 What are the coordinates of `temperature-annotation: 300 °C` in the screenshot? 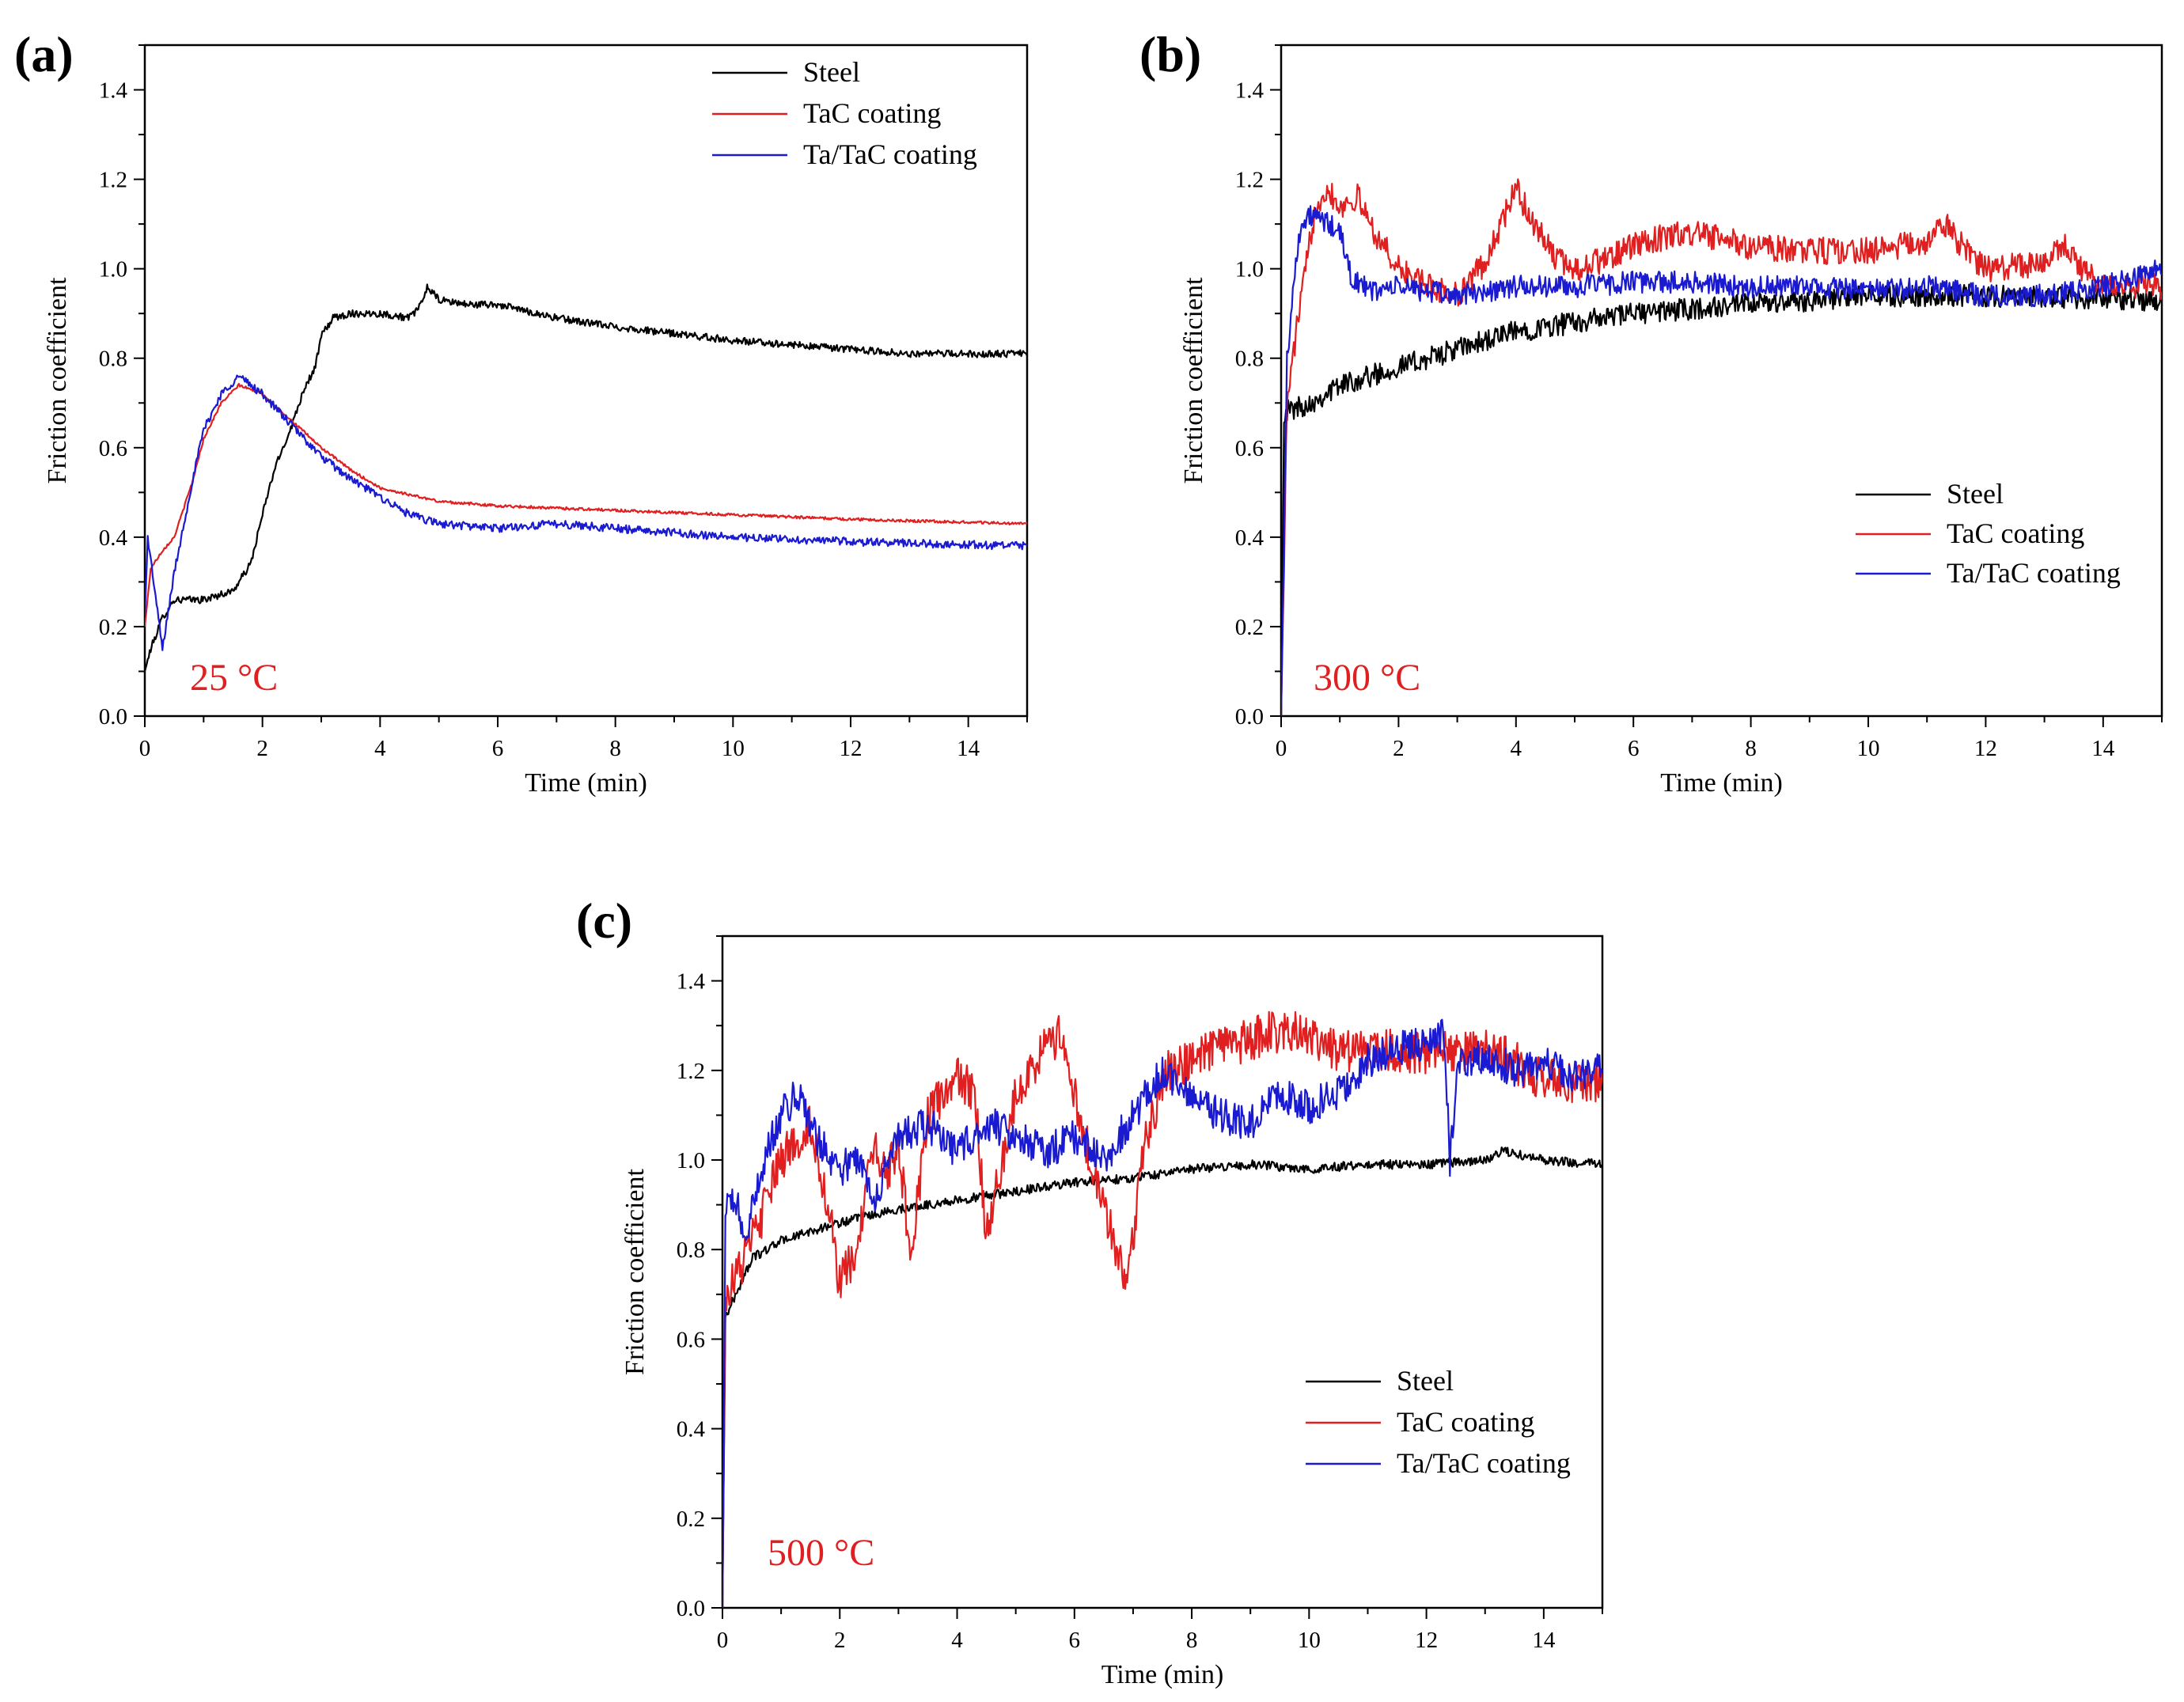 It's located at (1367, 678).